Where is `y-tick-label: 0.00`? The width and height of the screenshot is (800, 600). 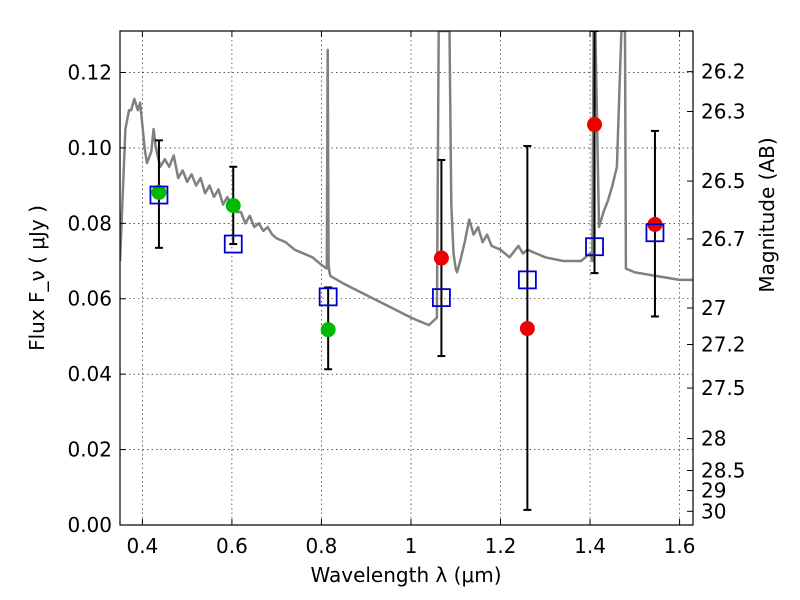 y-tick-label: 0.00 is located at coordinates (89, 525).